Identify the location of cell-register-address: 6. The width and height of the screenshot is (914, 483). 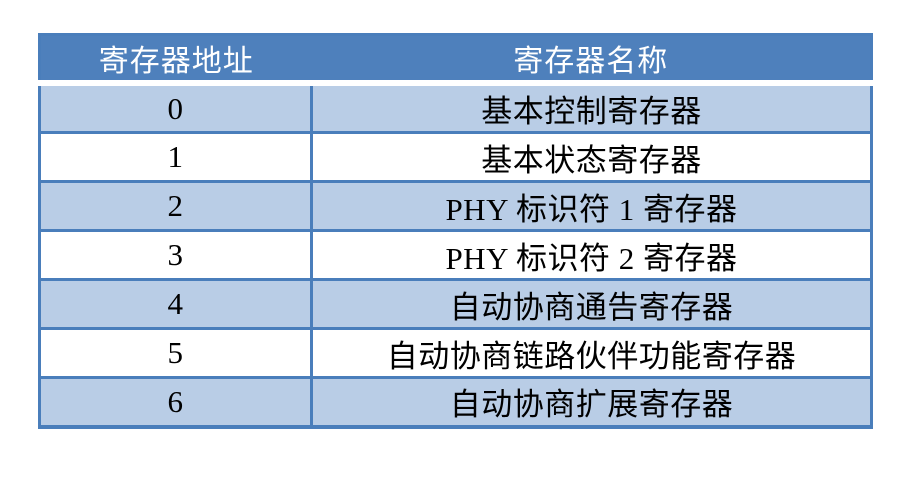
(175, 402).